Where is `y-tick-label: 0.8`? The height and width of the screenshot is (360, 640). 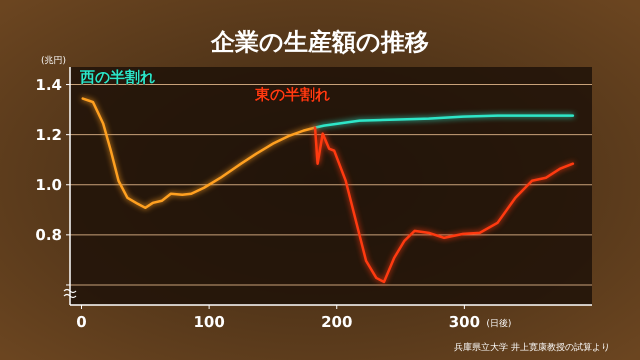
y-tick-label: 0.8 is located at coordinates (48, 235).